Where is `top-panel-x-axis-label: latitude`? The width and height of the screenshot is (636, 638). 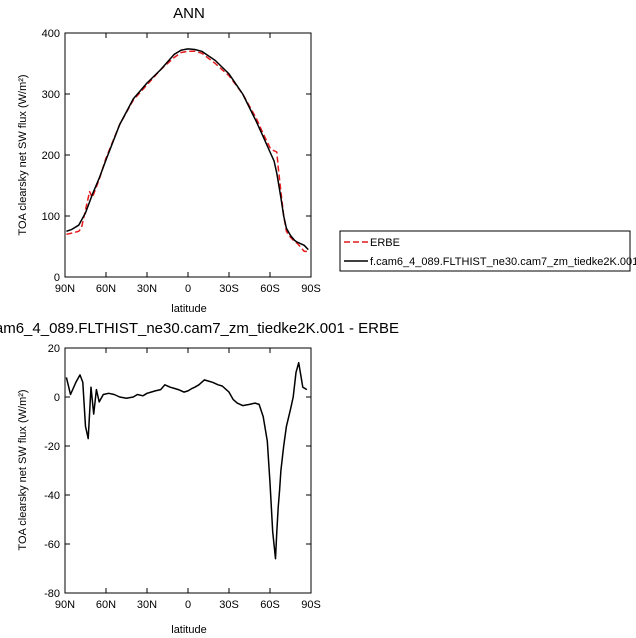 top-panel-x-axis-label: latitude is located at coordinates (188, 309).